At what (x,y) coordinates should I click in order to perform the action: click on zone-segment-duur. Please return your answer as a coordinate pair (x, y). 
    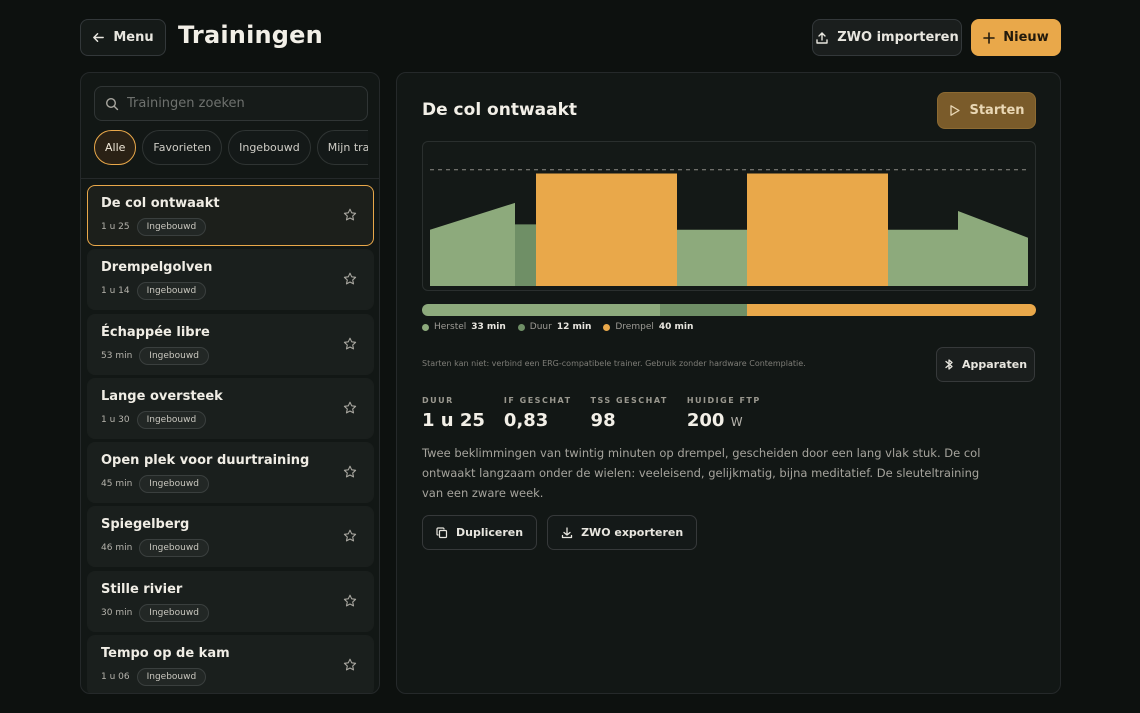
    Looking at the image, I should click on (704, 310).